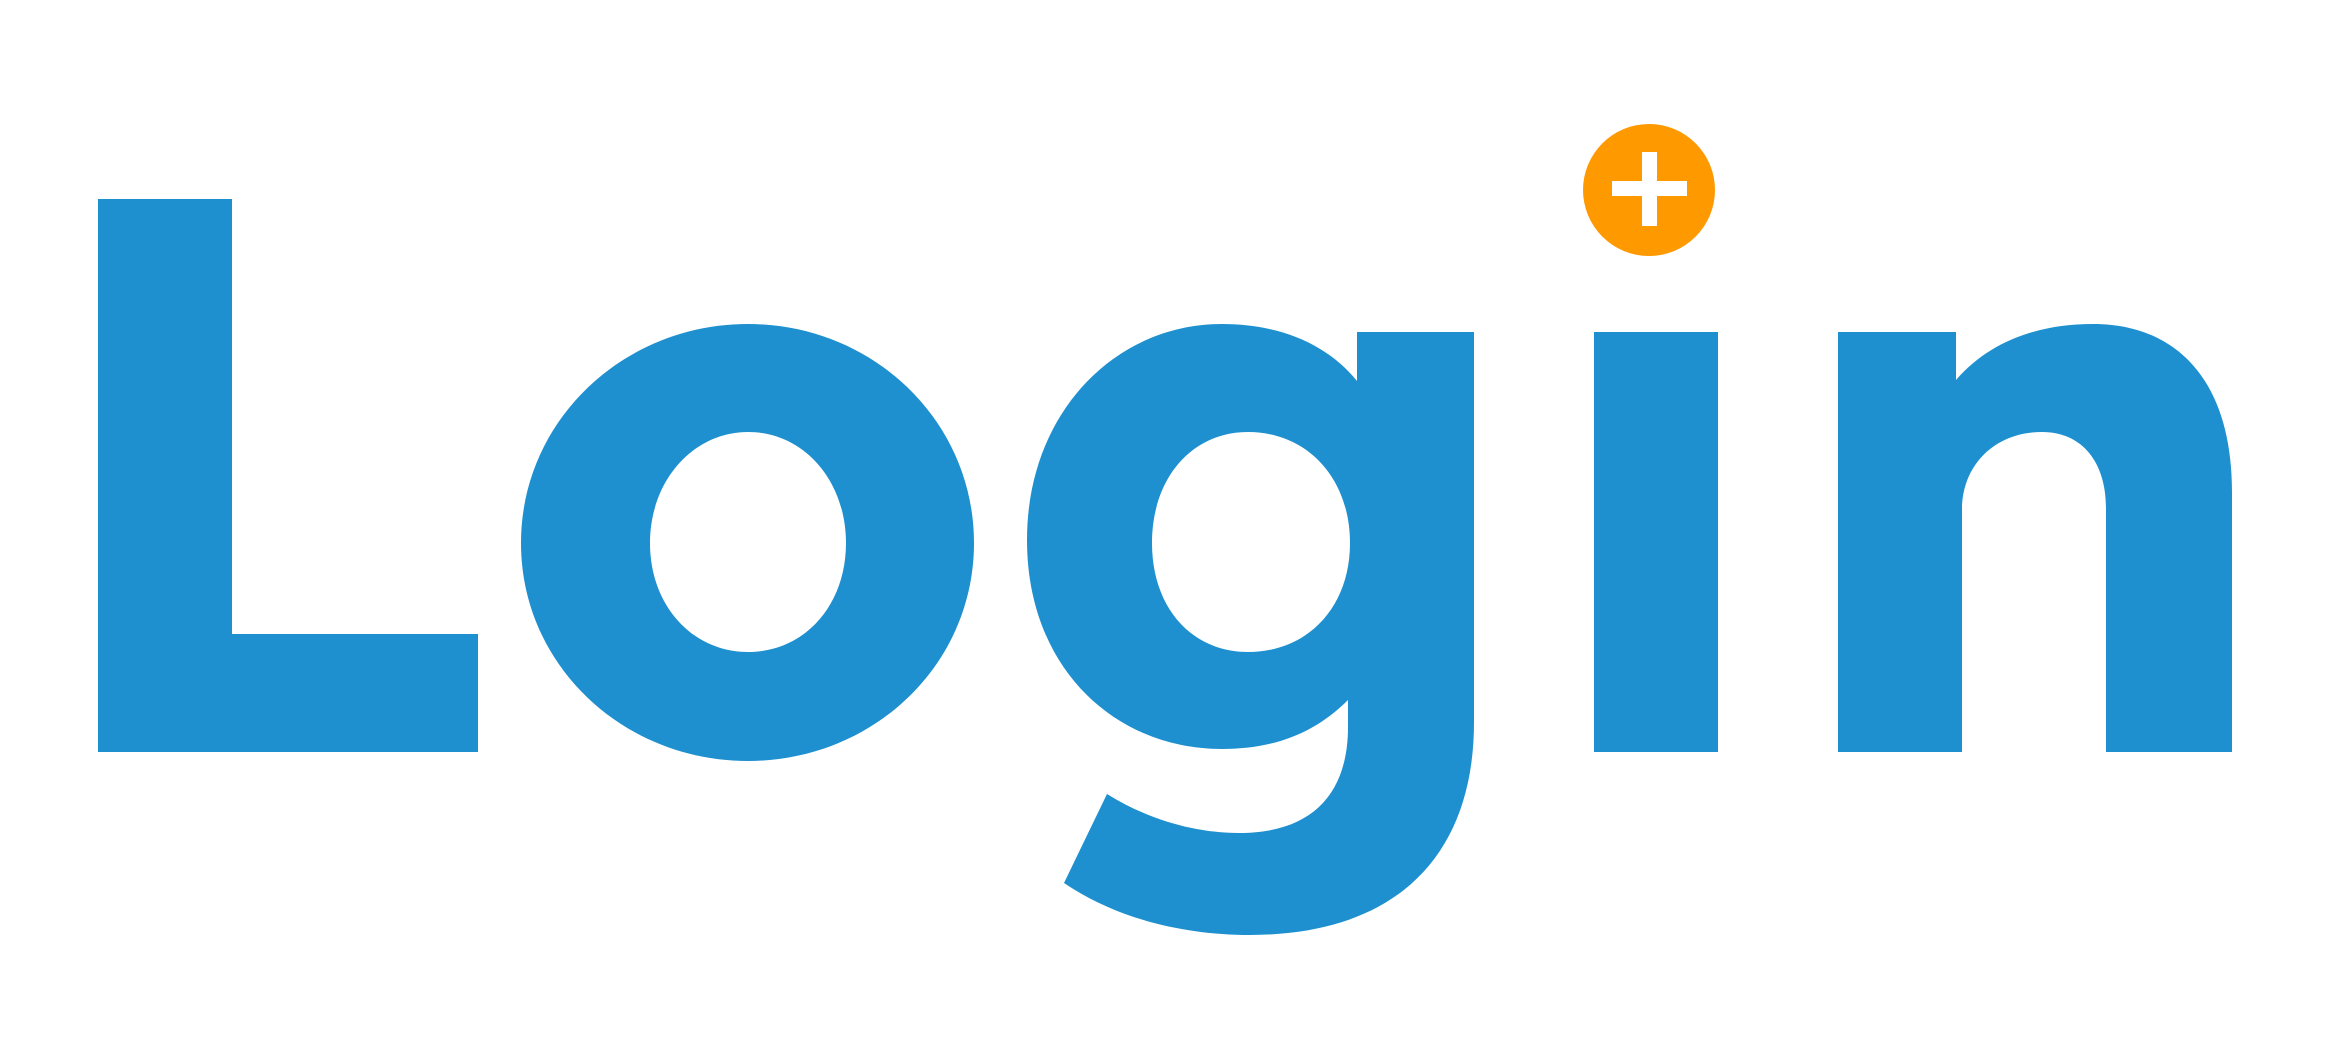 This screenshot has width=2340, height=1044. What do you see at coordinates (747, 542) in the screenshot?
I see `letter-o` at bounding box center [747, 542].